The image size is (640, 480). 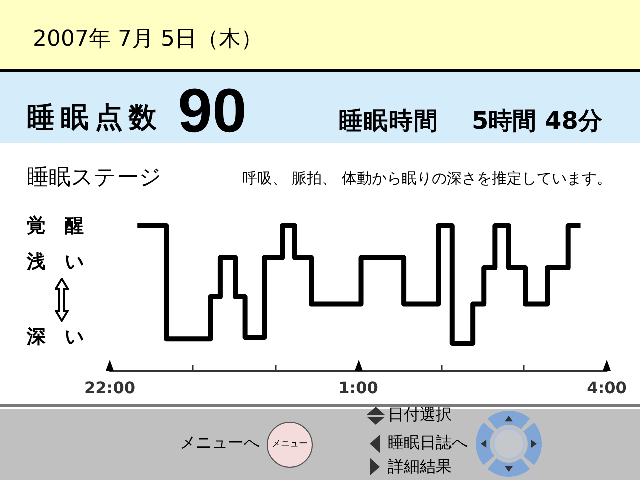 I want to click on text: 睡眠日誌へ, so click(x=428, y=442).